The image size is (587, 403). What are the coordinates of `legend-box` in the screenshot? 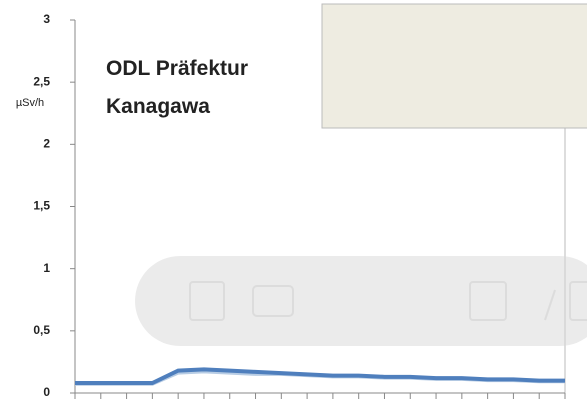 It's located at (454, 66).